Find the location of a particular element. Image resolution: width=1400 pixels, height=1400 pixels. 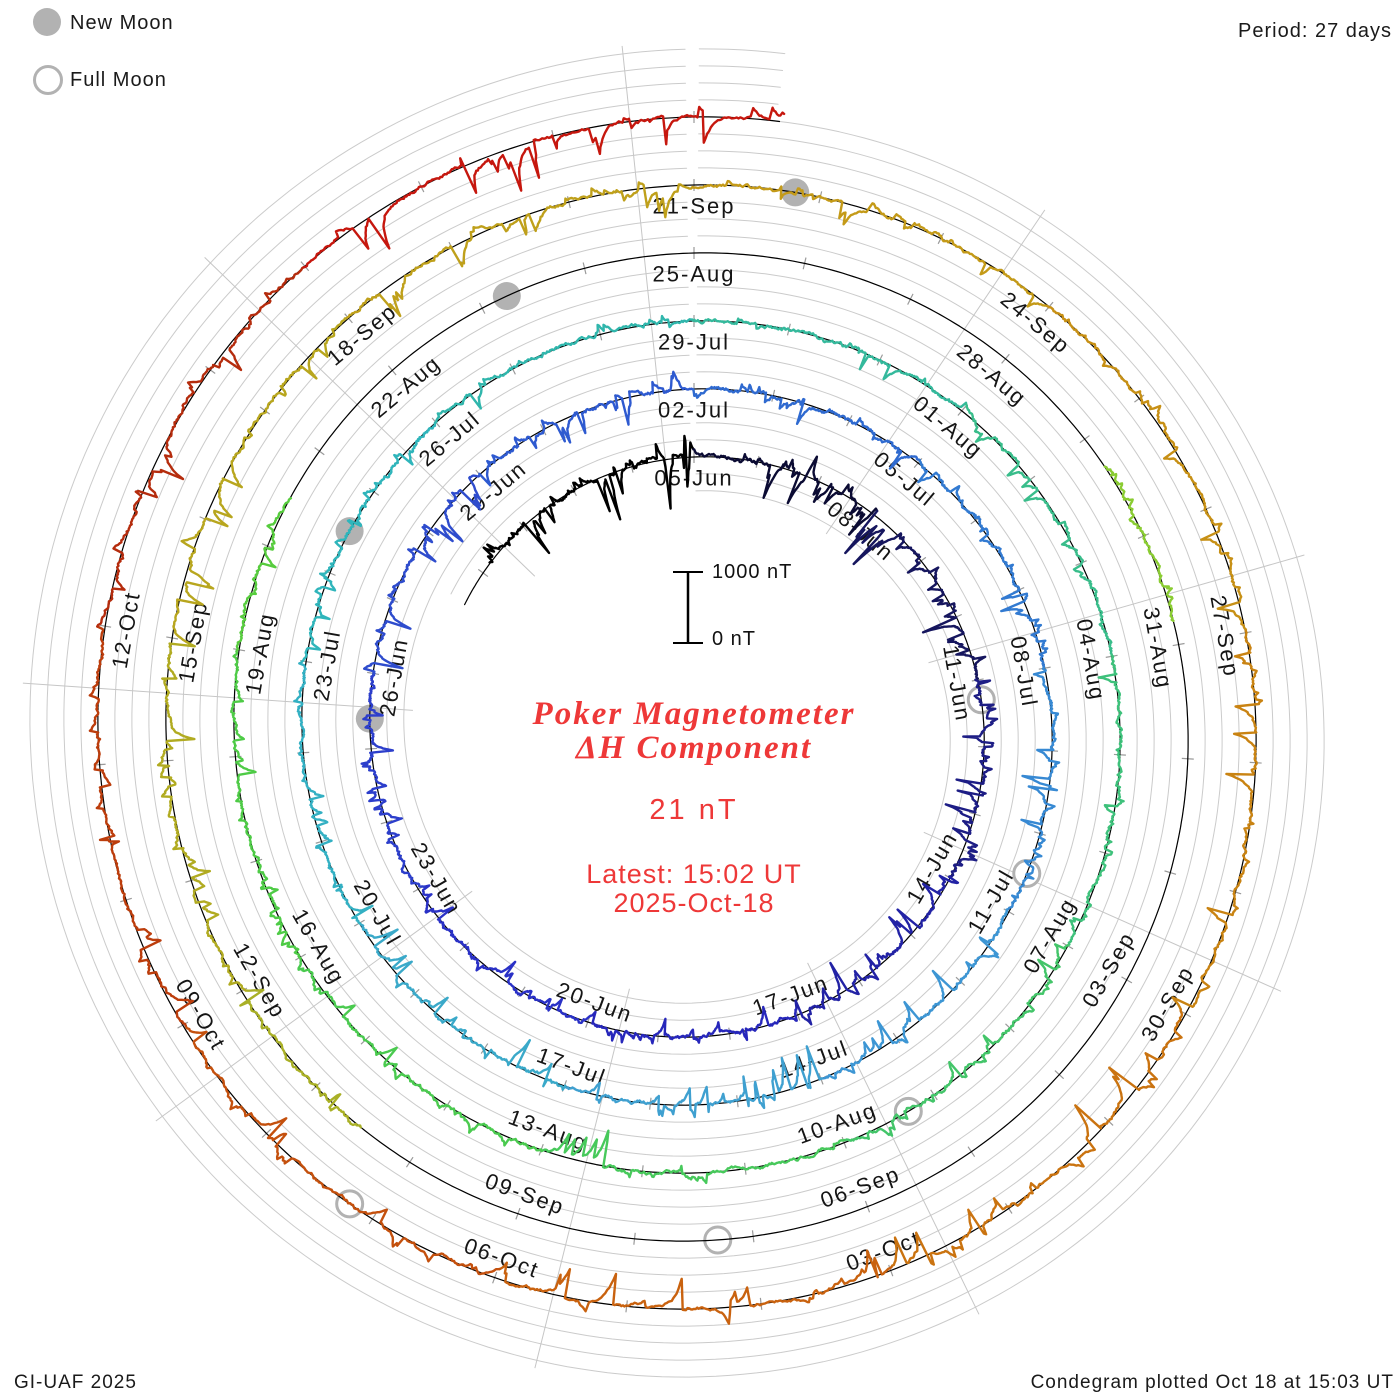

legend-new-moon-label: New Moon is located at coordinates (122, 23).